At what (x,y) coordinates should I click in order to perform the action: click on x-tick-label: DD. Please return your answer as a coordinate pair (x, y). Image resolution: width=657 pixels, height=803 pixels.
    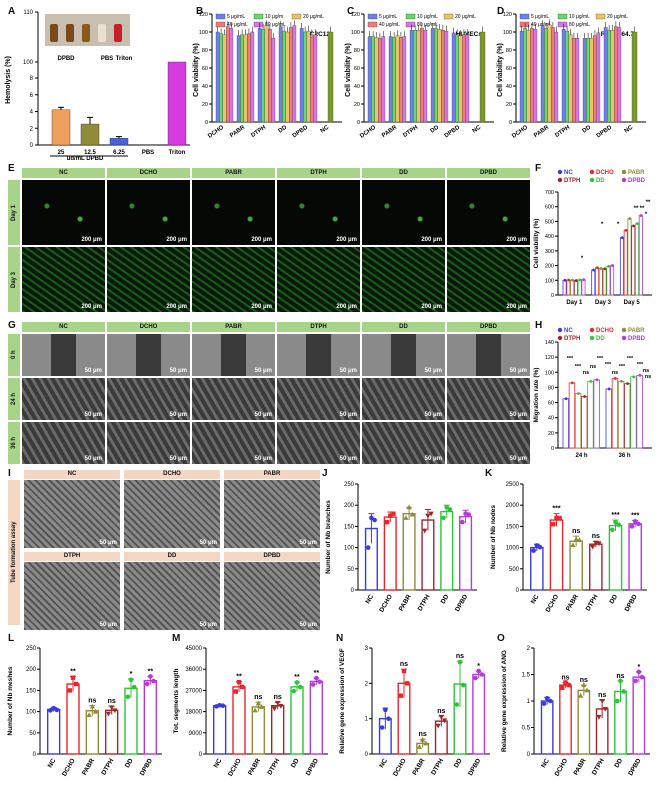
    Looking at the image, I should click on (283, 129).